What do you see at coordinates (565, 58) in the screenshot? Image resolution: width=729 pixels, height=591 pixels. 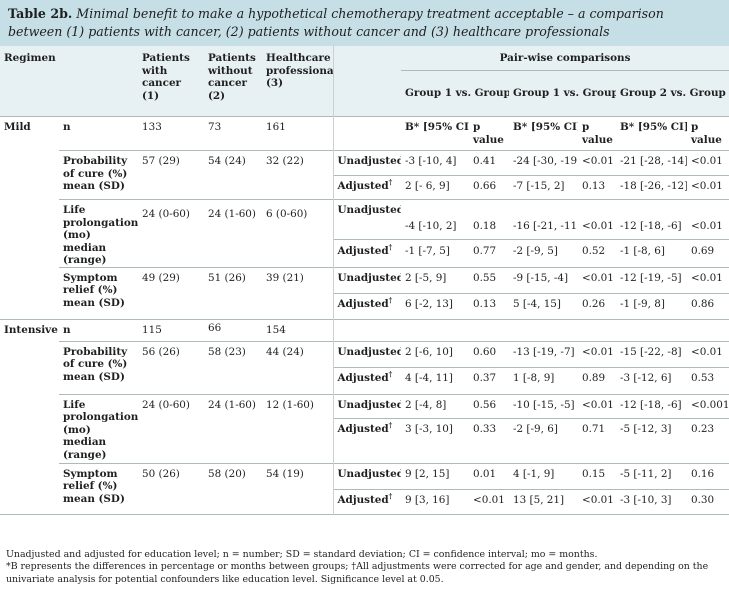 I see `pairwise-header: Pair-wise comparisons` at bounding box center [565, 58].